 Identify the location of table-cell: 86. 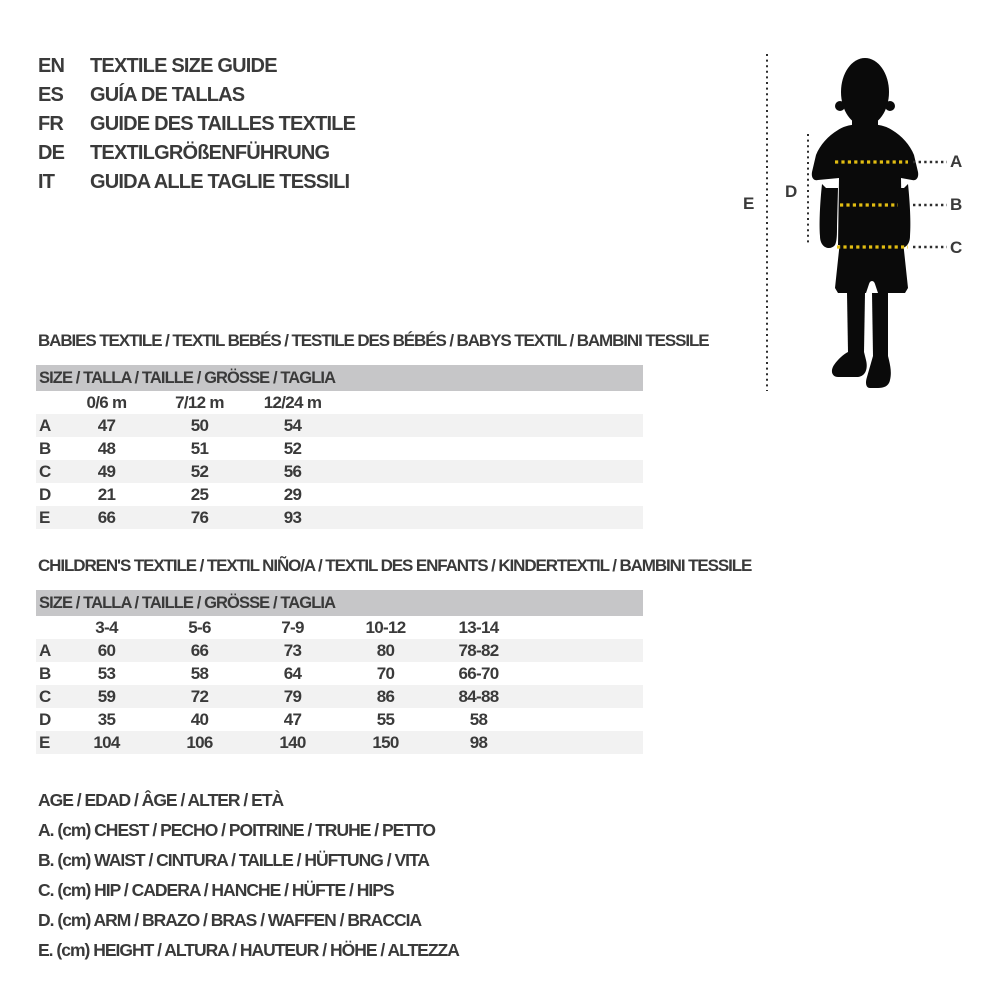
(385, 696).